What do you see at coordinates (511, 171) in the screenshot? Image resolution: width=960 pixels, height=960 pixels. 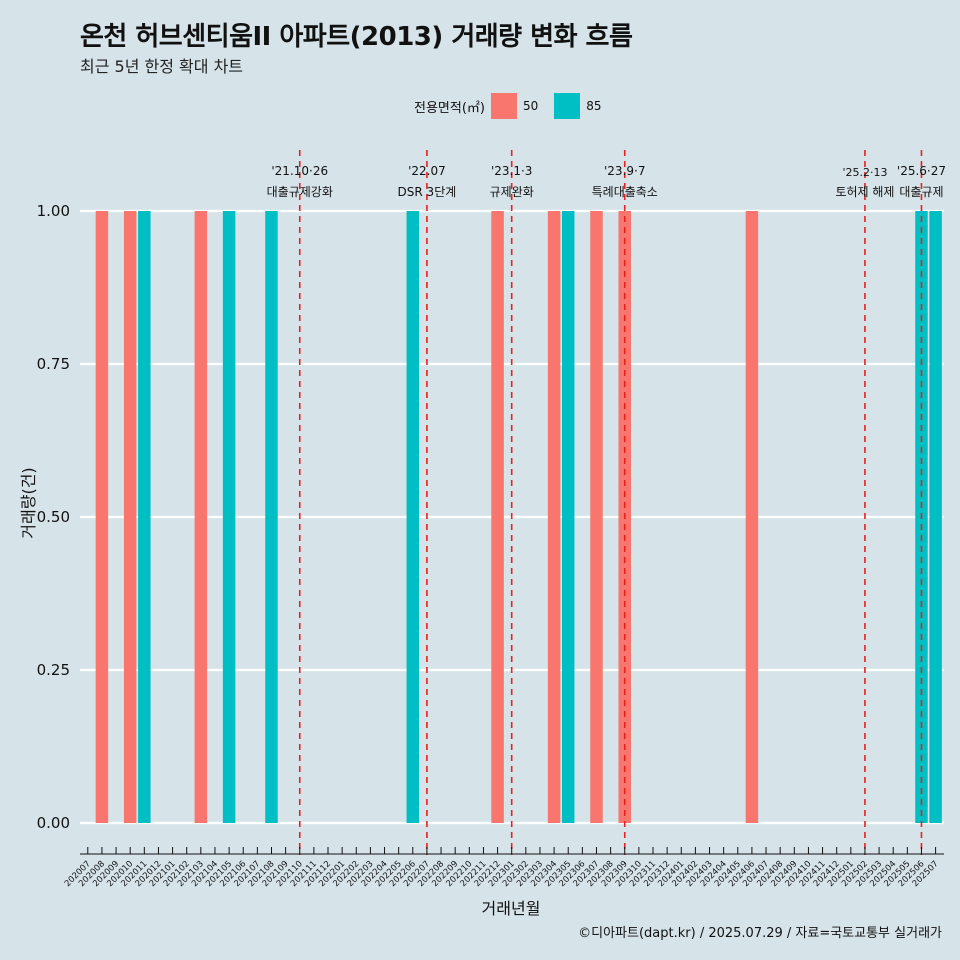 I see `event-date-label: '23.1·3` at bounding box center [511, 171].